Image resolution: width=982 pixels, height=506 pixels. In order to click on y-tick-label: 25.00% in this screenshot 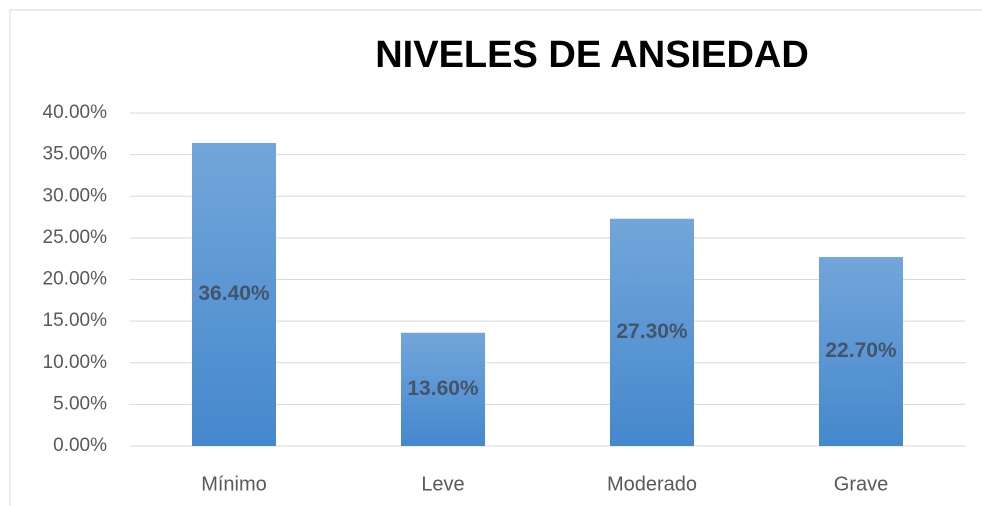, I will do `click(75, 237)`.